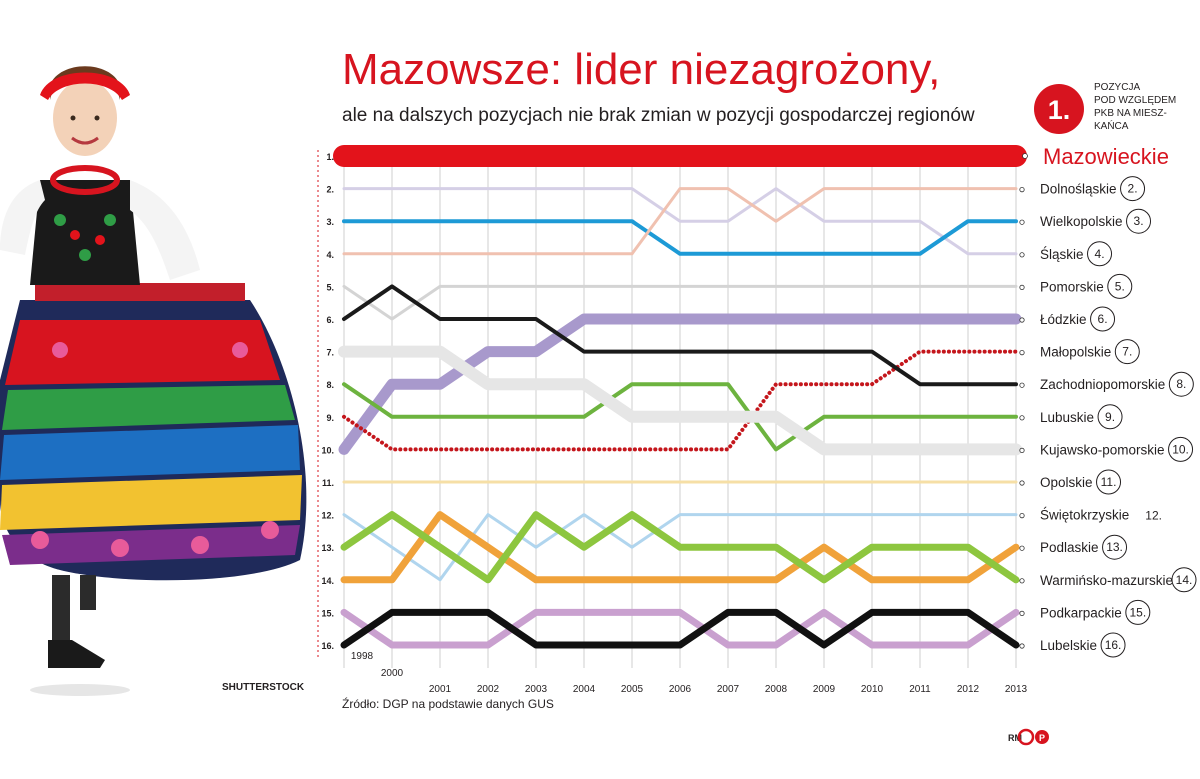  Describe the element at coordinates (330, 320) in the screenshot. I see `y-tick-label: 6.` at that location.